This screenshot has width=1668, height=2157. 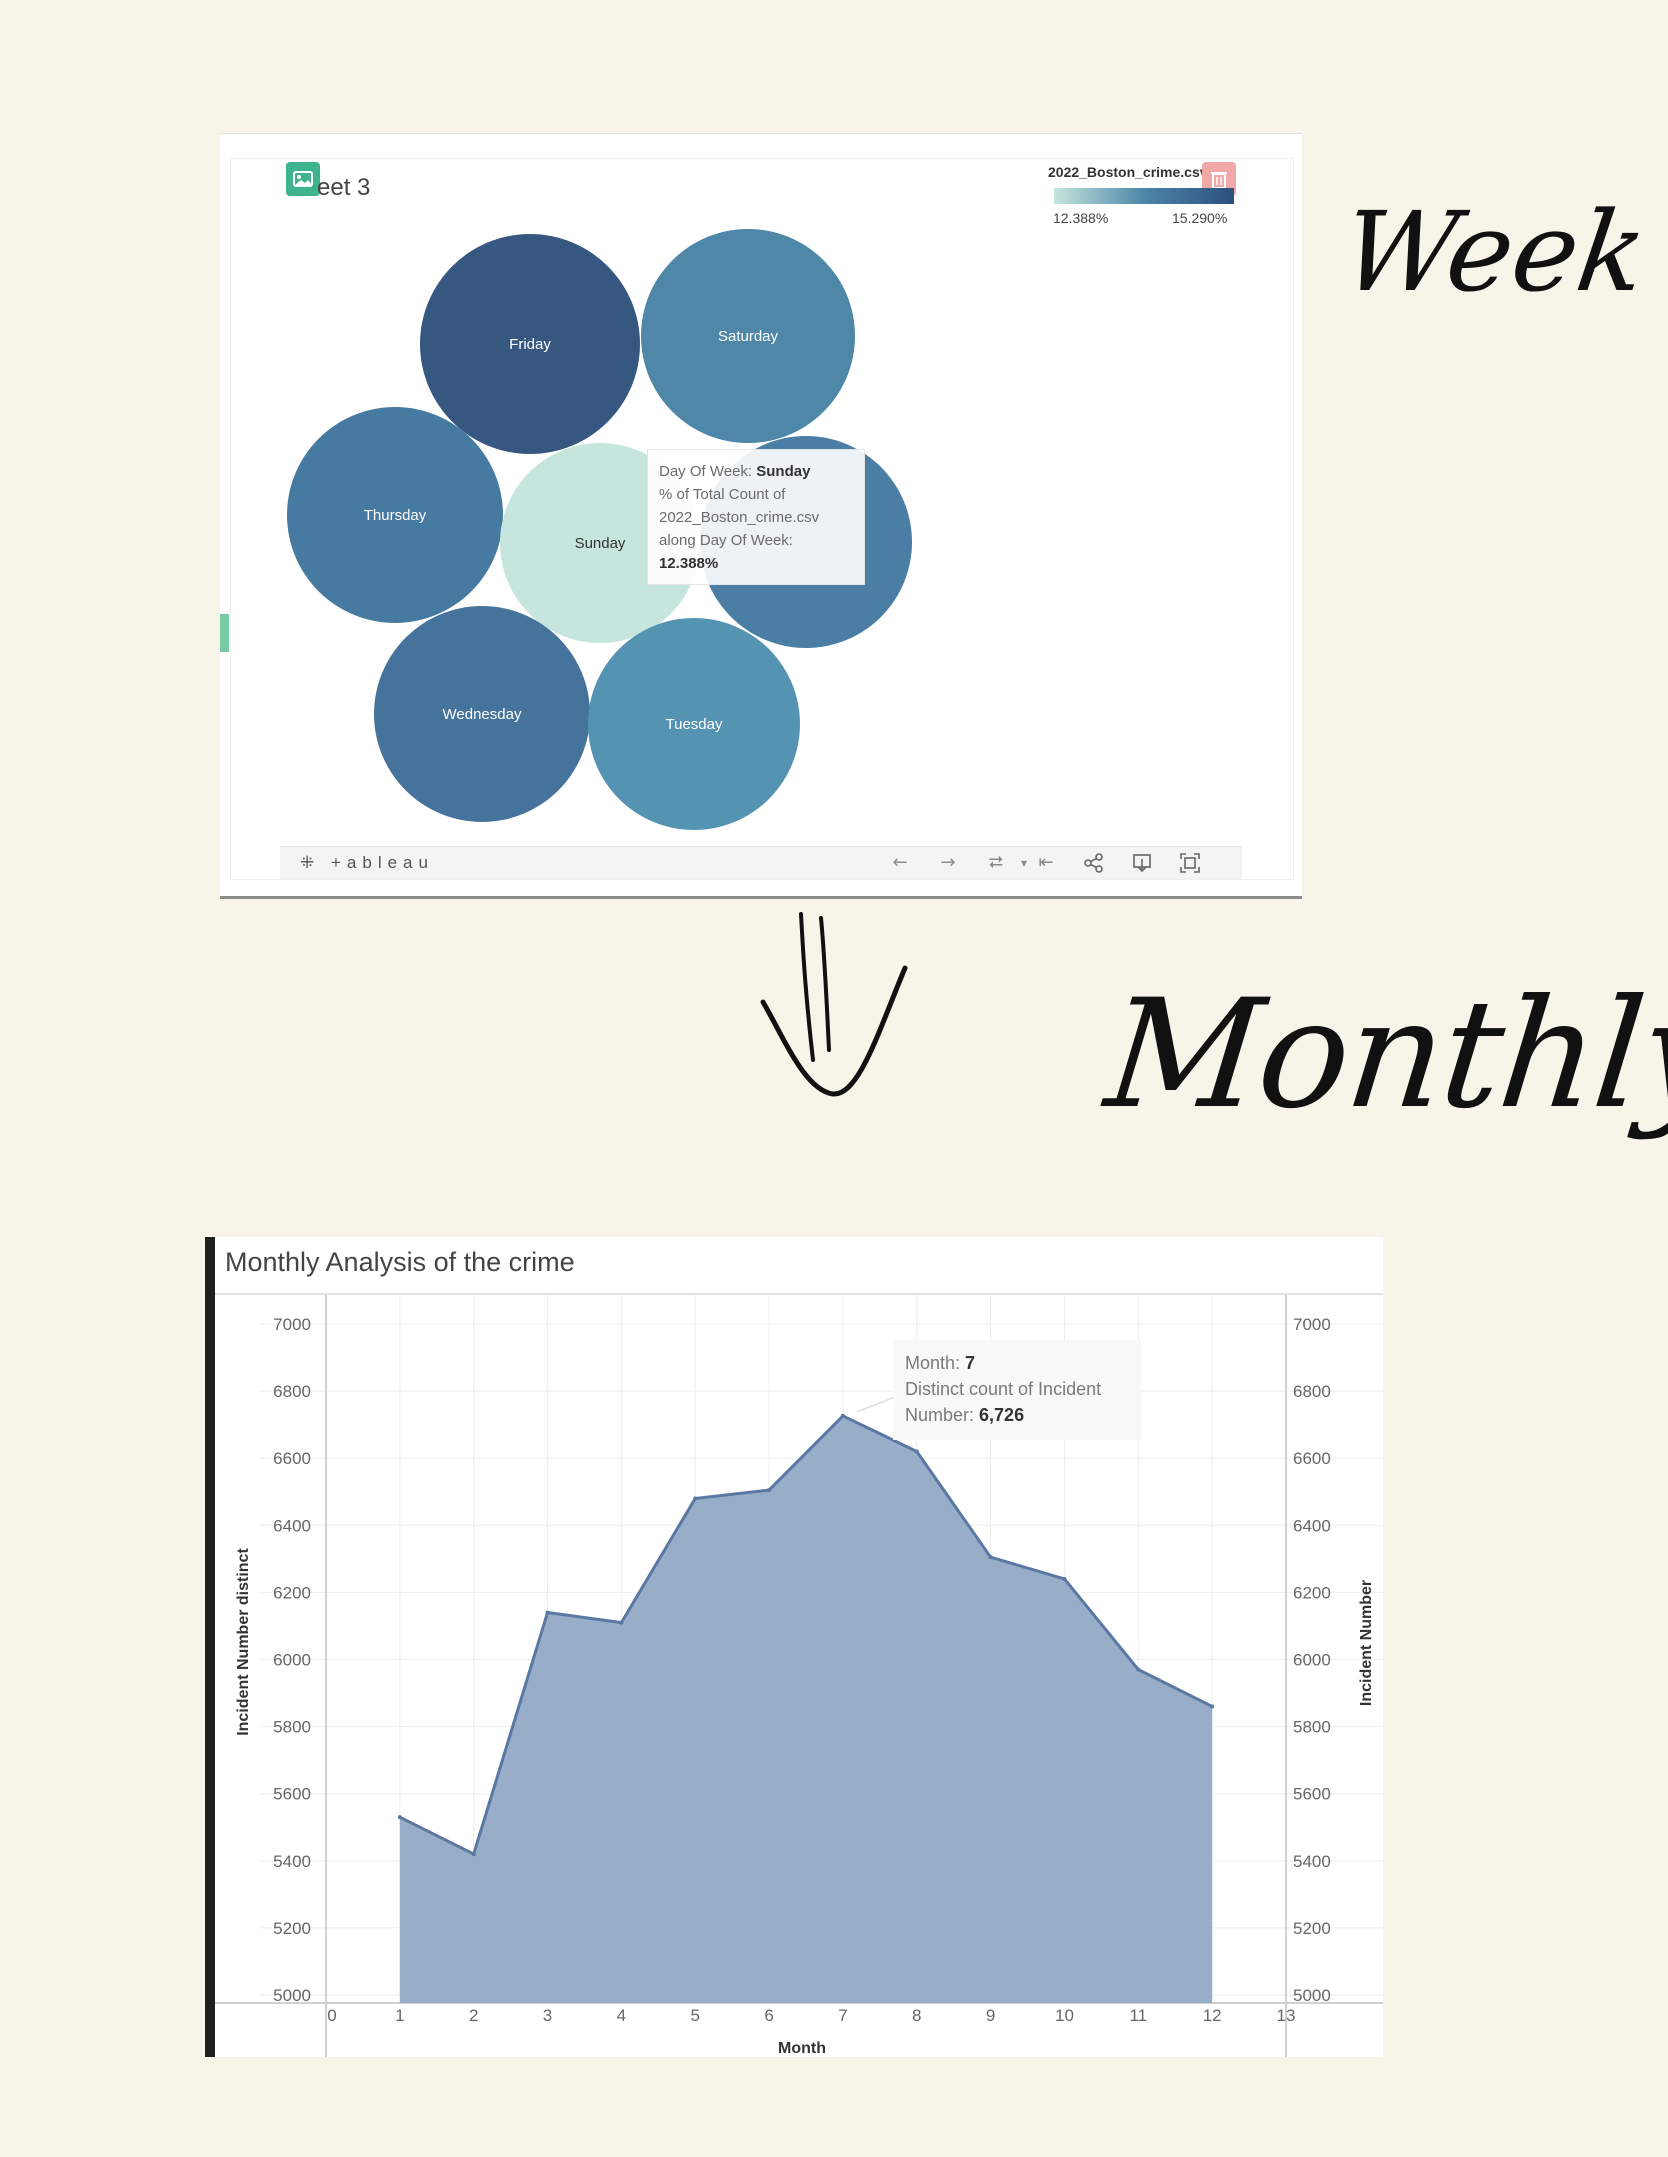 I want to click on tableau-logo: ⁜ +ableau, so click(x=367, y=863).